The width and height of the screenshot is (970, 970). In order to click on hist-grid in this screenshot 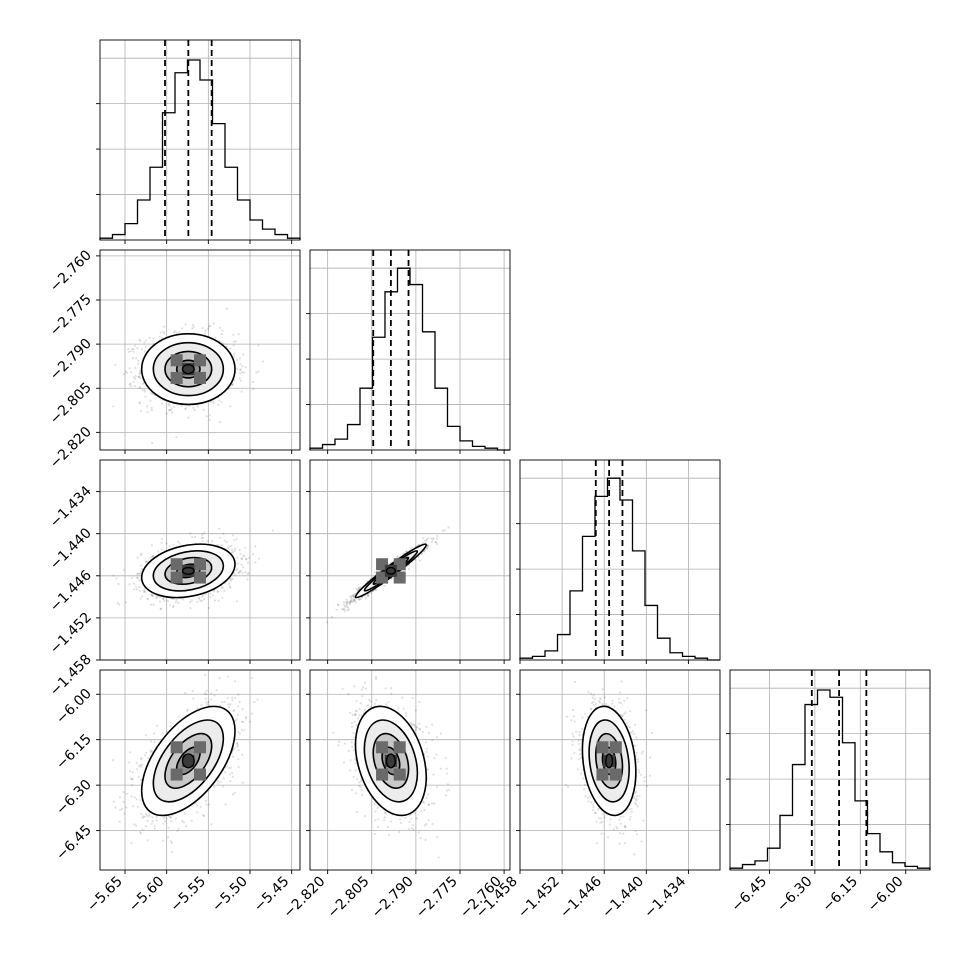, I will do `click(200, 140)`.